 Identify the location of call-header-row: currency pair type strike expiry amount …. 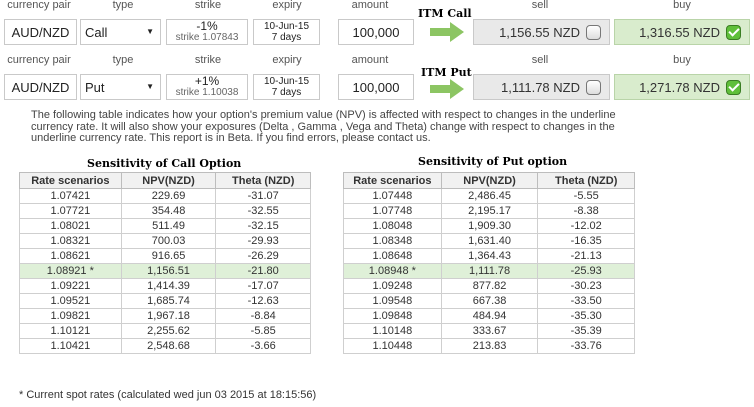
(377, 6).